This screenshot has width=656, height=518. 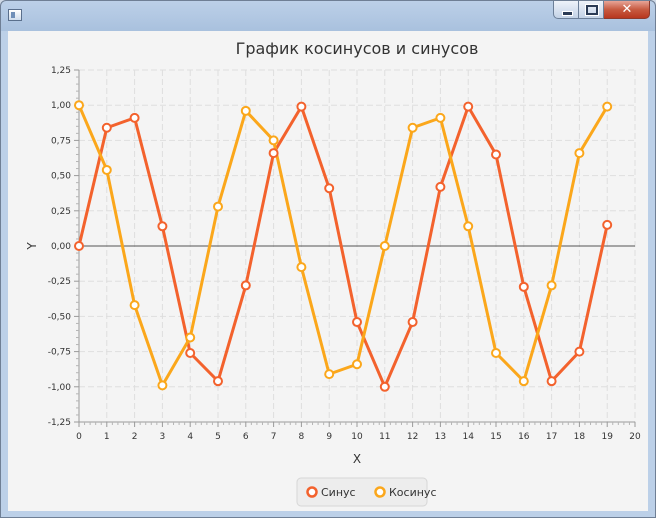 What do you see at coordinates (246, 437) in the screenshot?
I see `x-tick-label: 6` at bounding box center [246, 437].